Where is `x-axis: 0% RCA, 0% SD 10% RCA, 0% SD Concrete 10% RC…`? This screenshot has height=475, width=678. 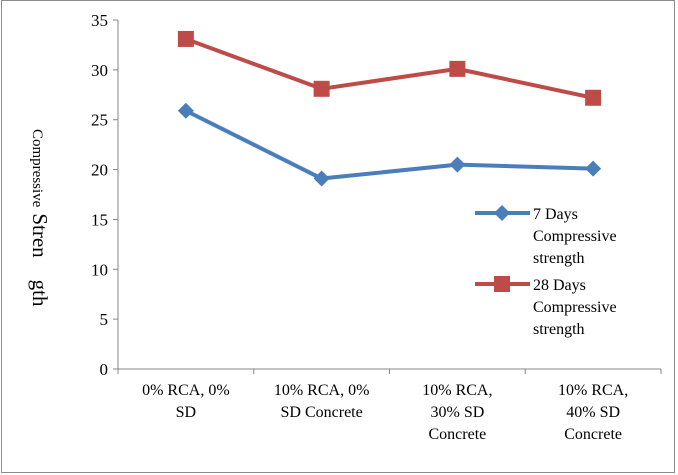 x-axis: 0% RCA, 0% SD 10% RCA, 0% SD Concrete 10% RC… is located at coordinates (389, 405).